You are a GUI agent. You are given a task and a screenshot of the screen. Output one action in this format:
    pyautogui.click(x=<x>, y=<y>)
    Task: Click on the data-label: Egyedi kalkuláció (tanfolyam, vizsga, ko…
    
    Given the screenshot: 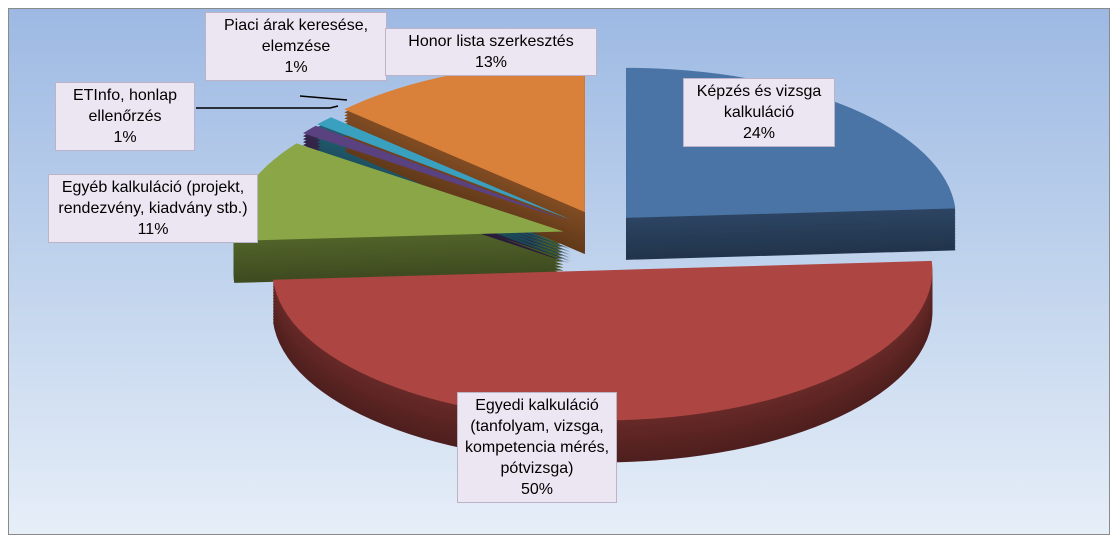 What is the action you would take?
    pyautogui.click(x=537, y=447)
    